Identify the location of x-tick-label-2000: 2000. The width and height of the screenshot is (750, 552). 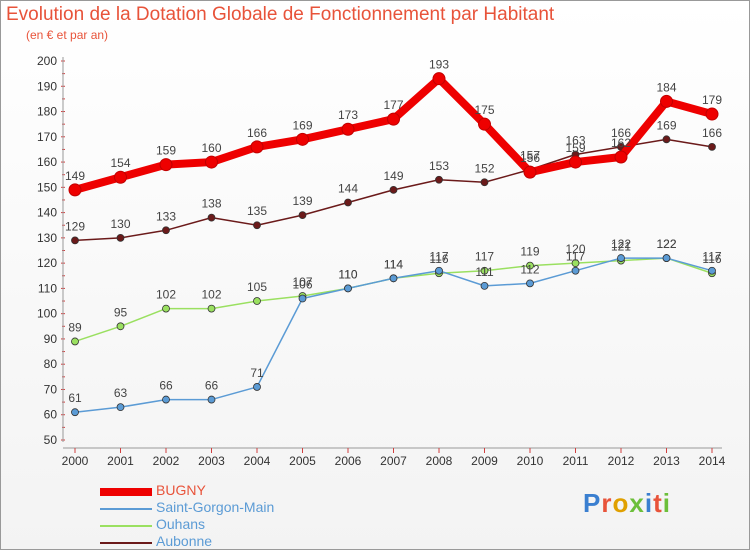
(75, 461).